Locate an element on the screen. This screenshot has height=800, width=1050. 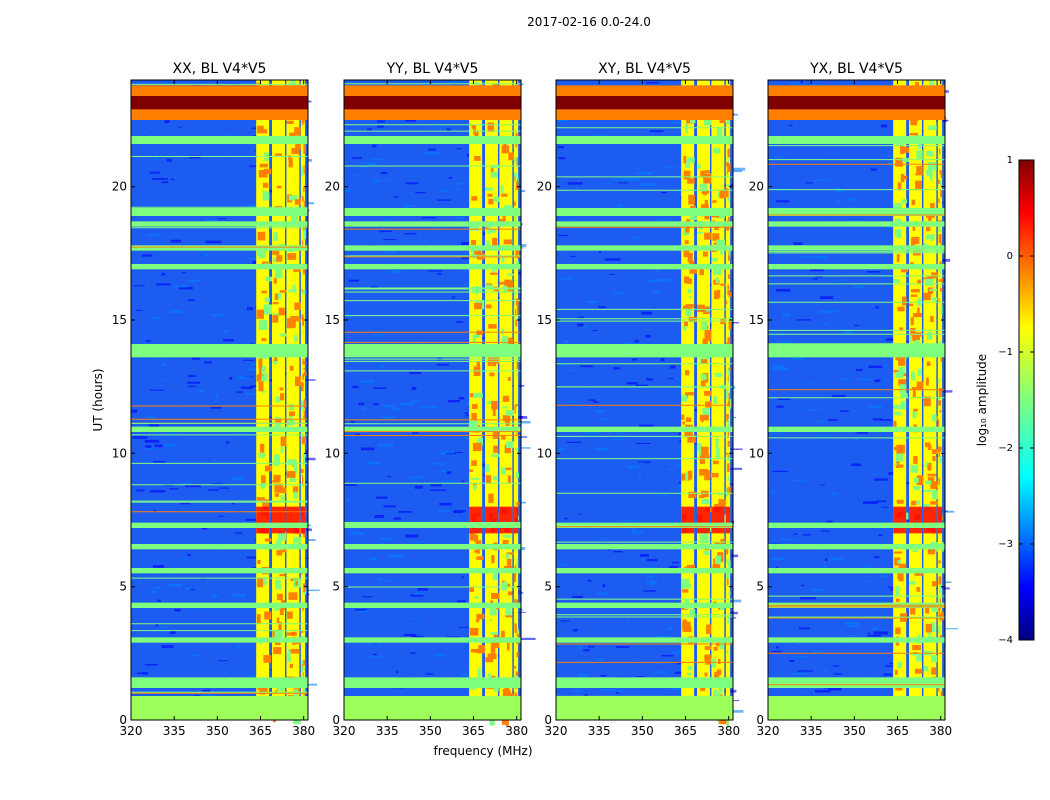
low-band is located at coordinates (219, 708).